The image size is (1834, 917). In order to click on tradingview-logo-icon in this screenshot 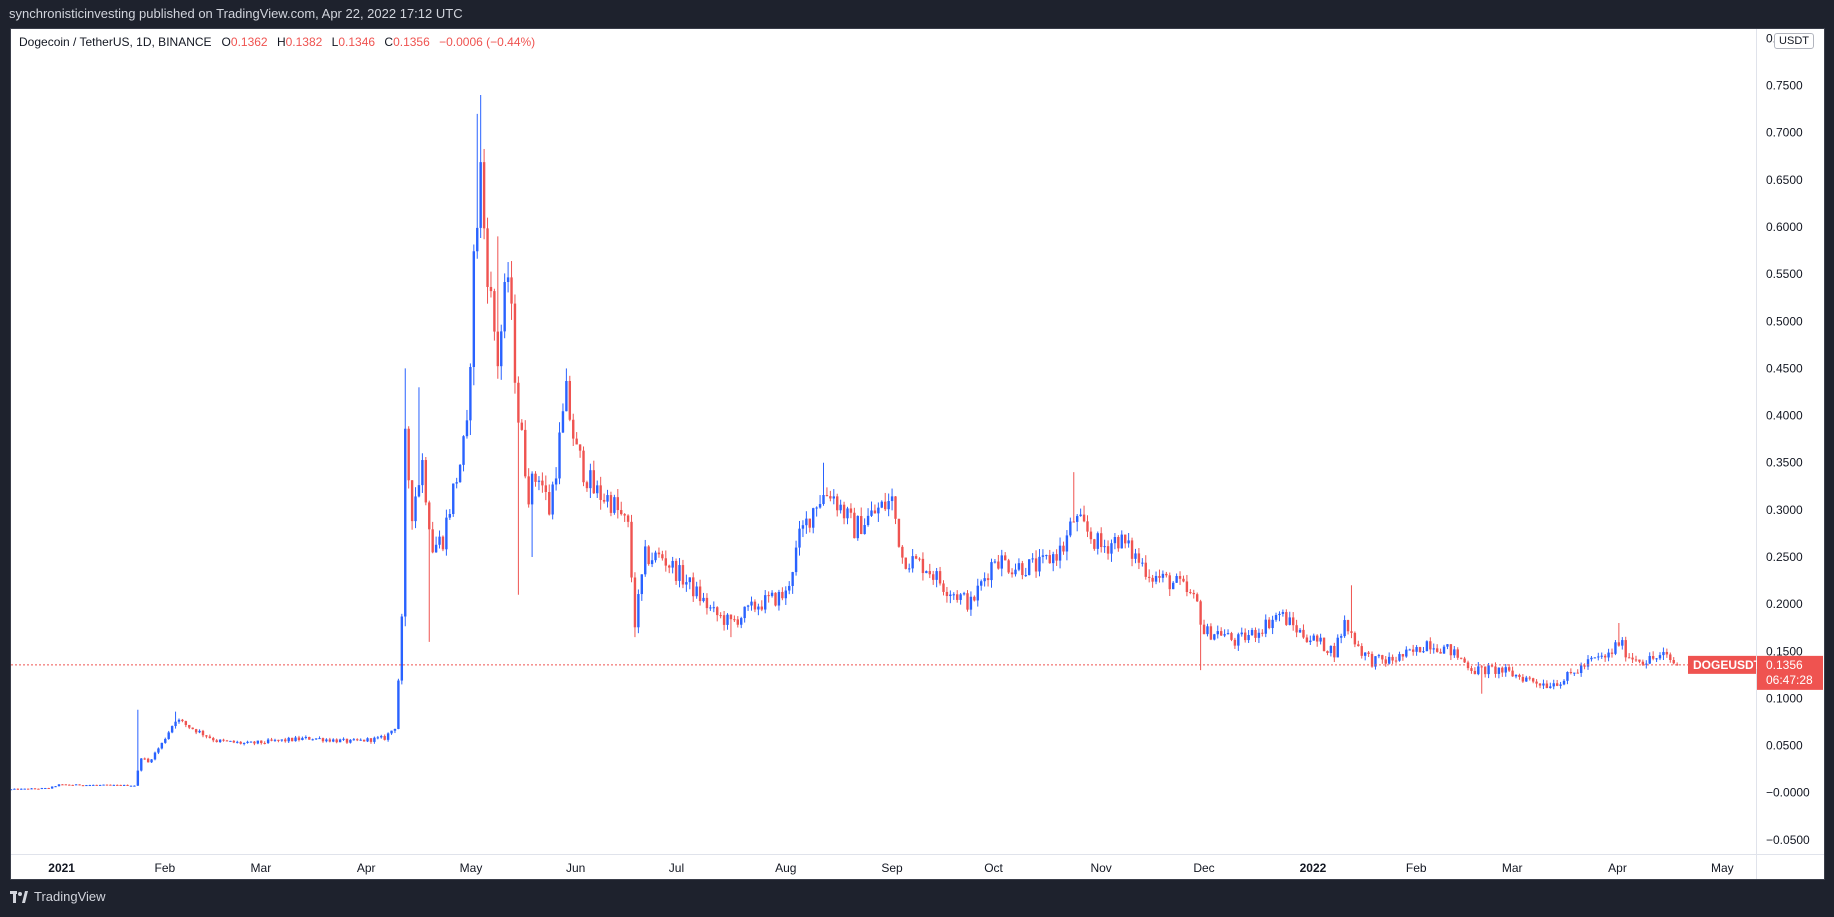, I will do `click(19, 896)`.